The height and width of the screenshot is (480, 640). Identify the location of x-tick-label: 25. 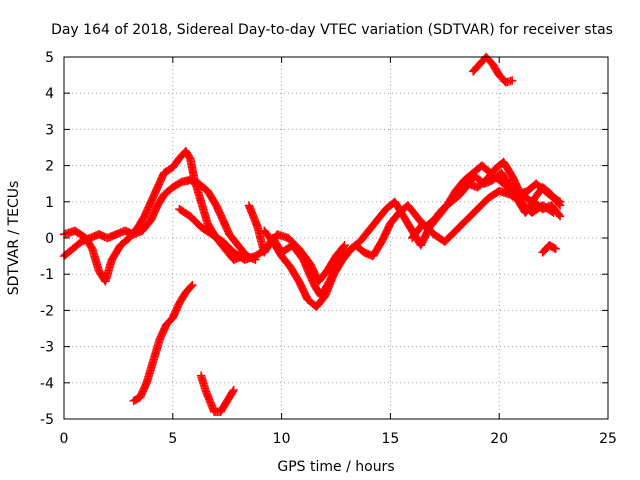
(608, 439).